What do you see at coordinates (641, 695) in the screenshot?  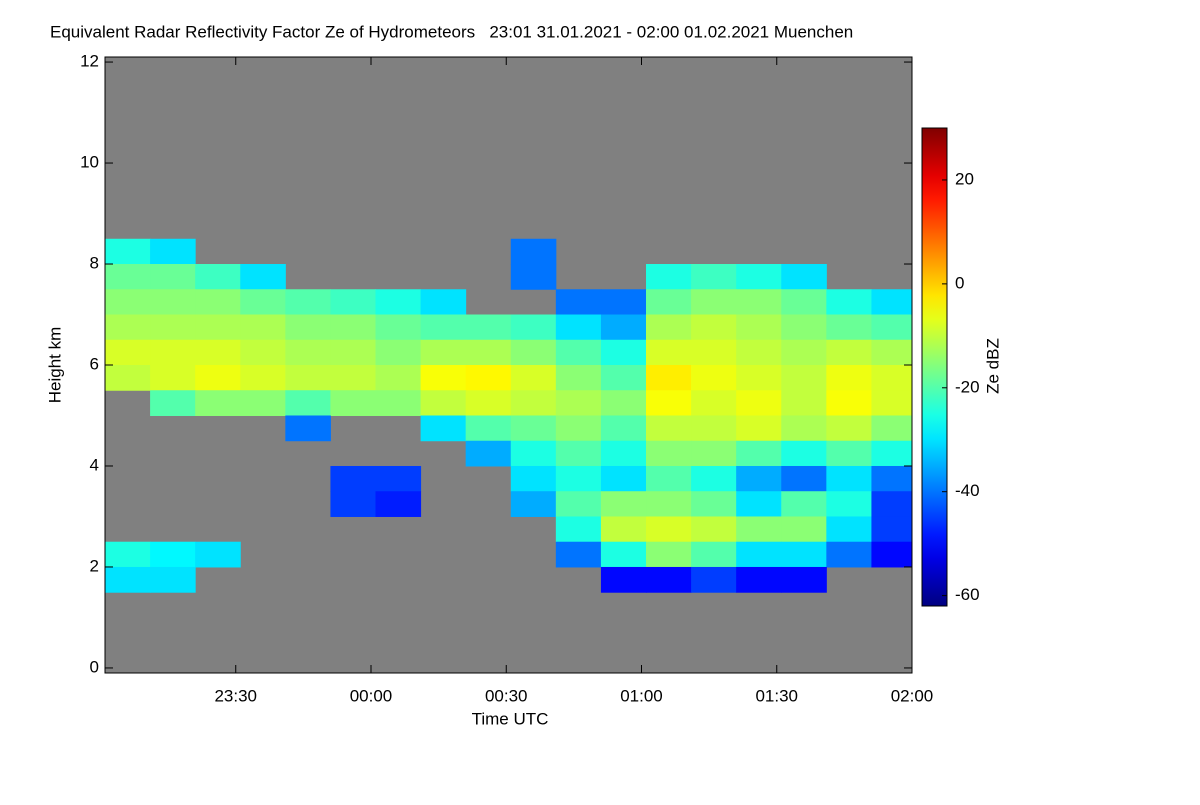 I see `x-tick-label: 01:00` at bounding box center [641, 695].